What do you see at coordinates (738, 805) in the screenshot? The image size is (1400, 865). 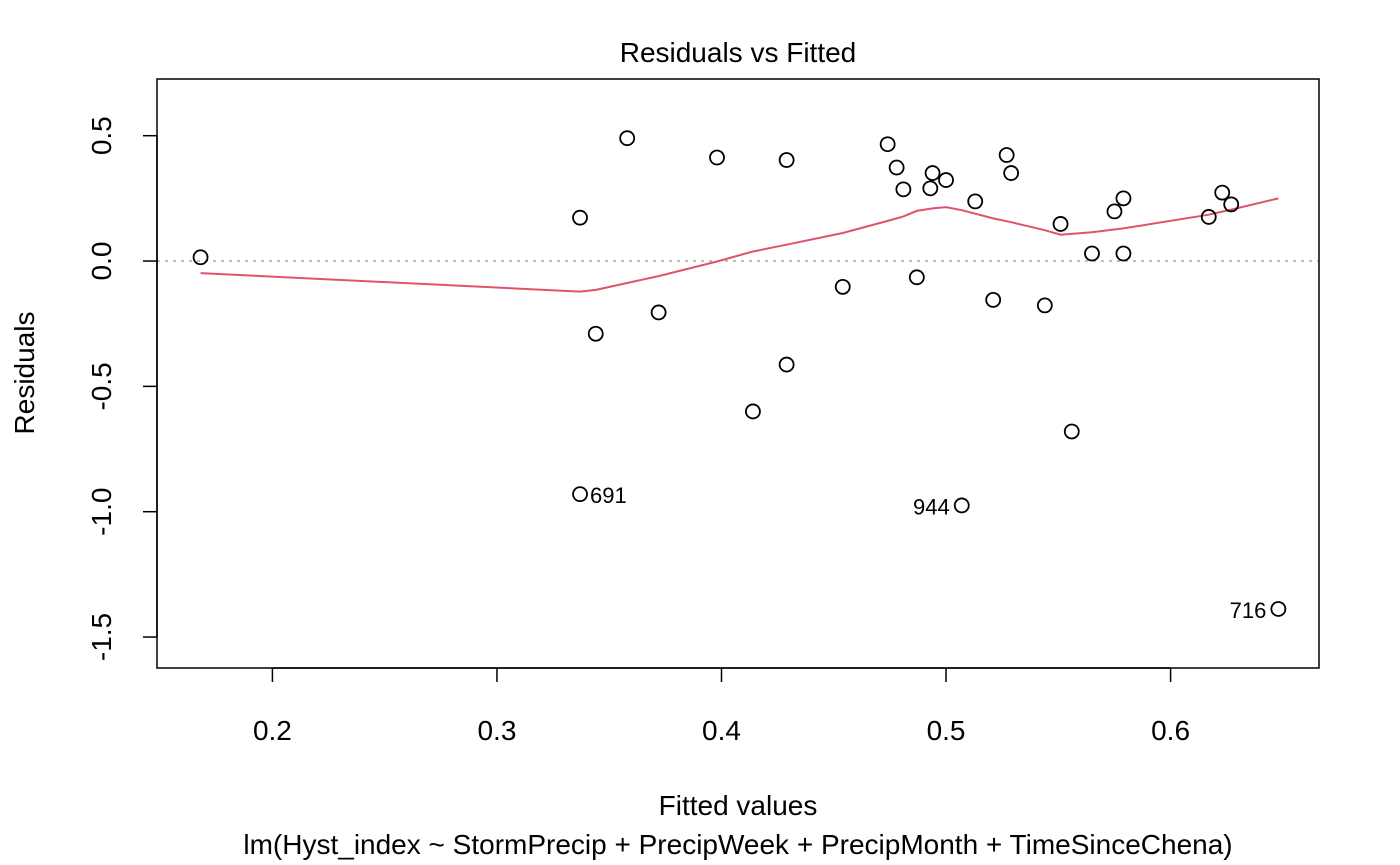 I see `x-axis-label: Fitted values` at bounding box center [738, 805].